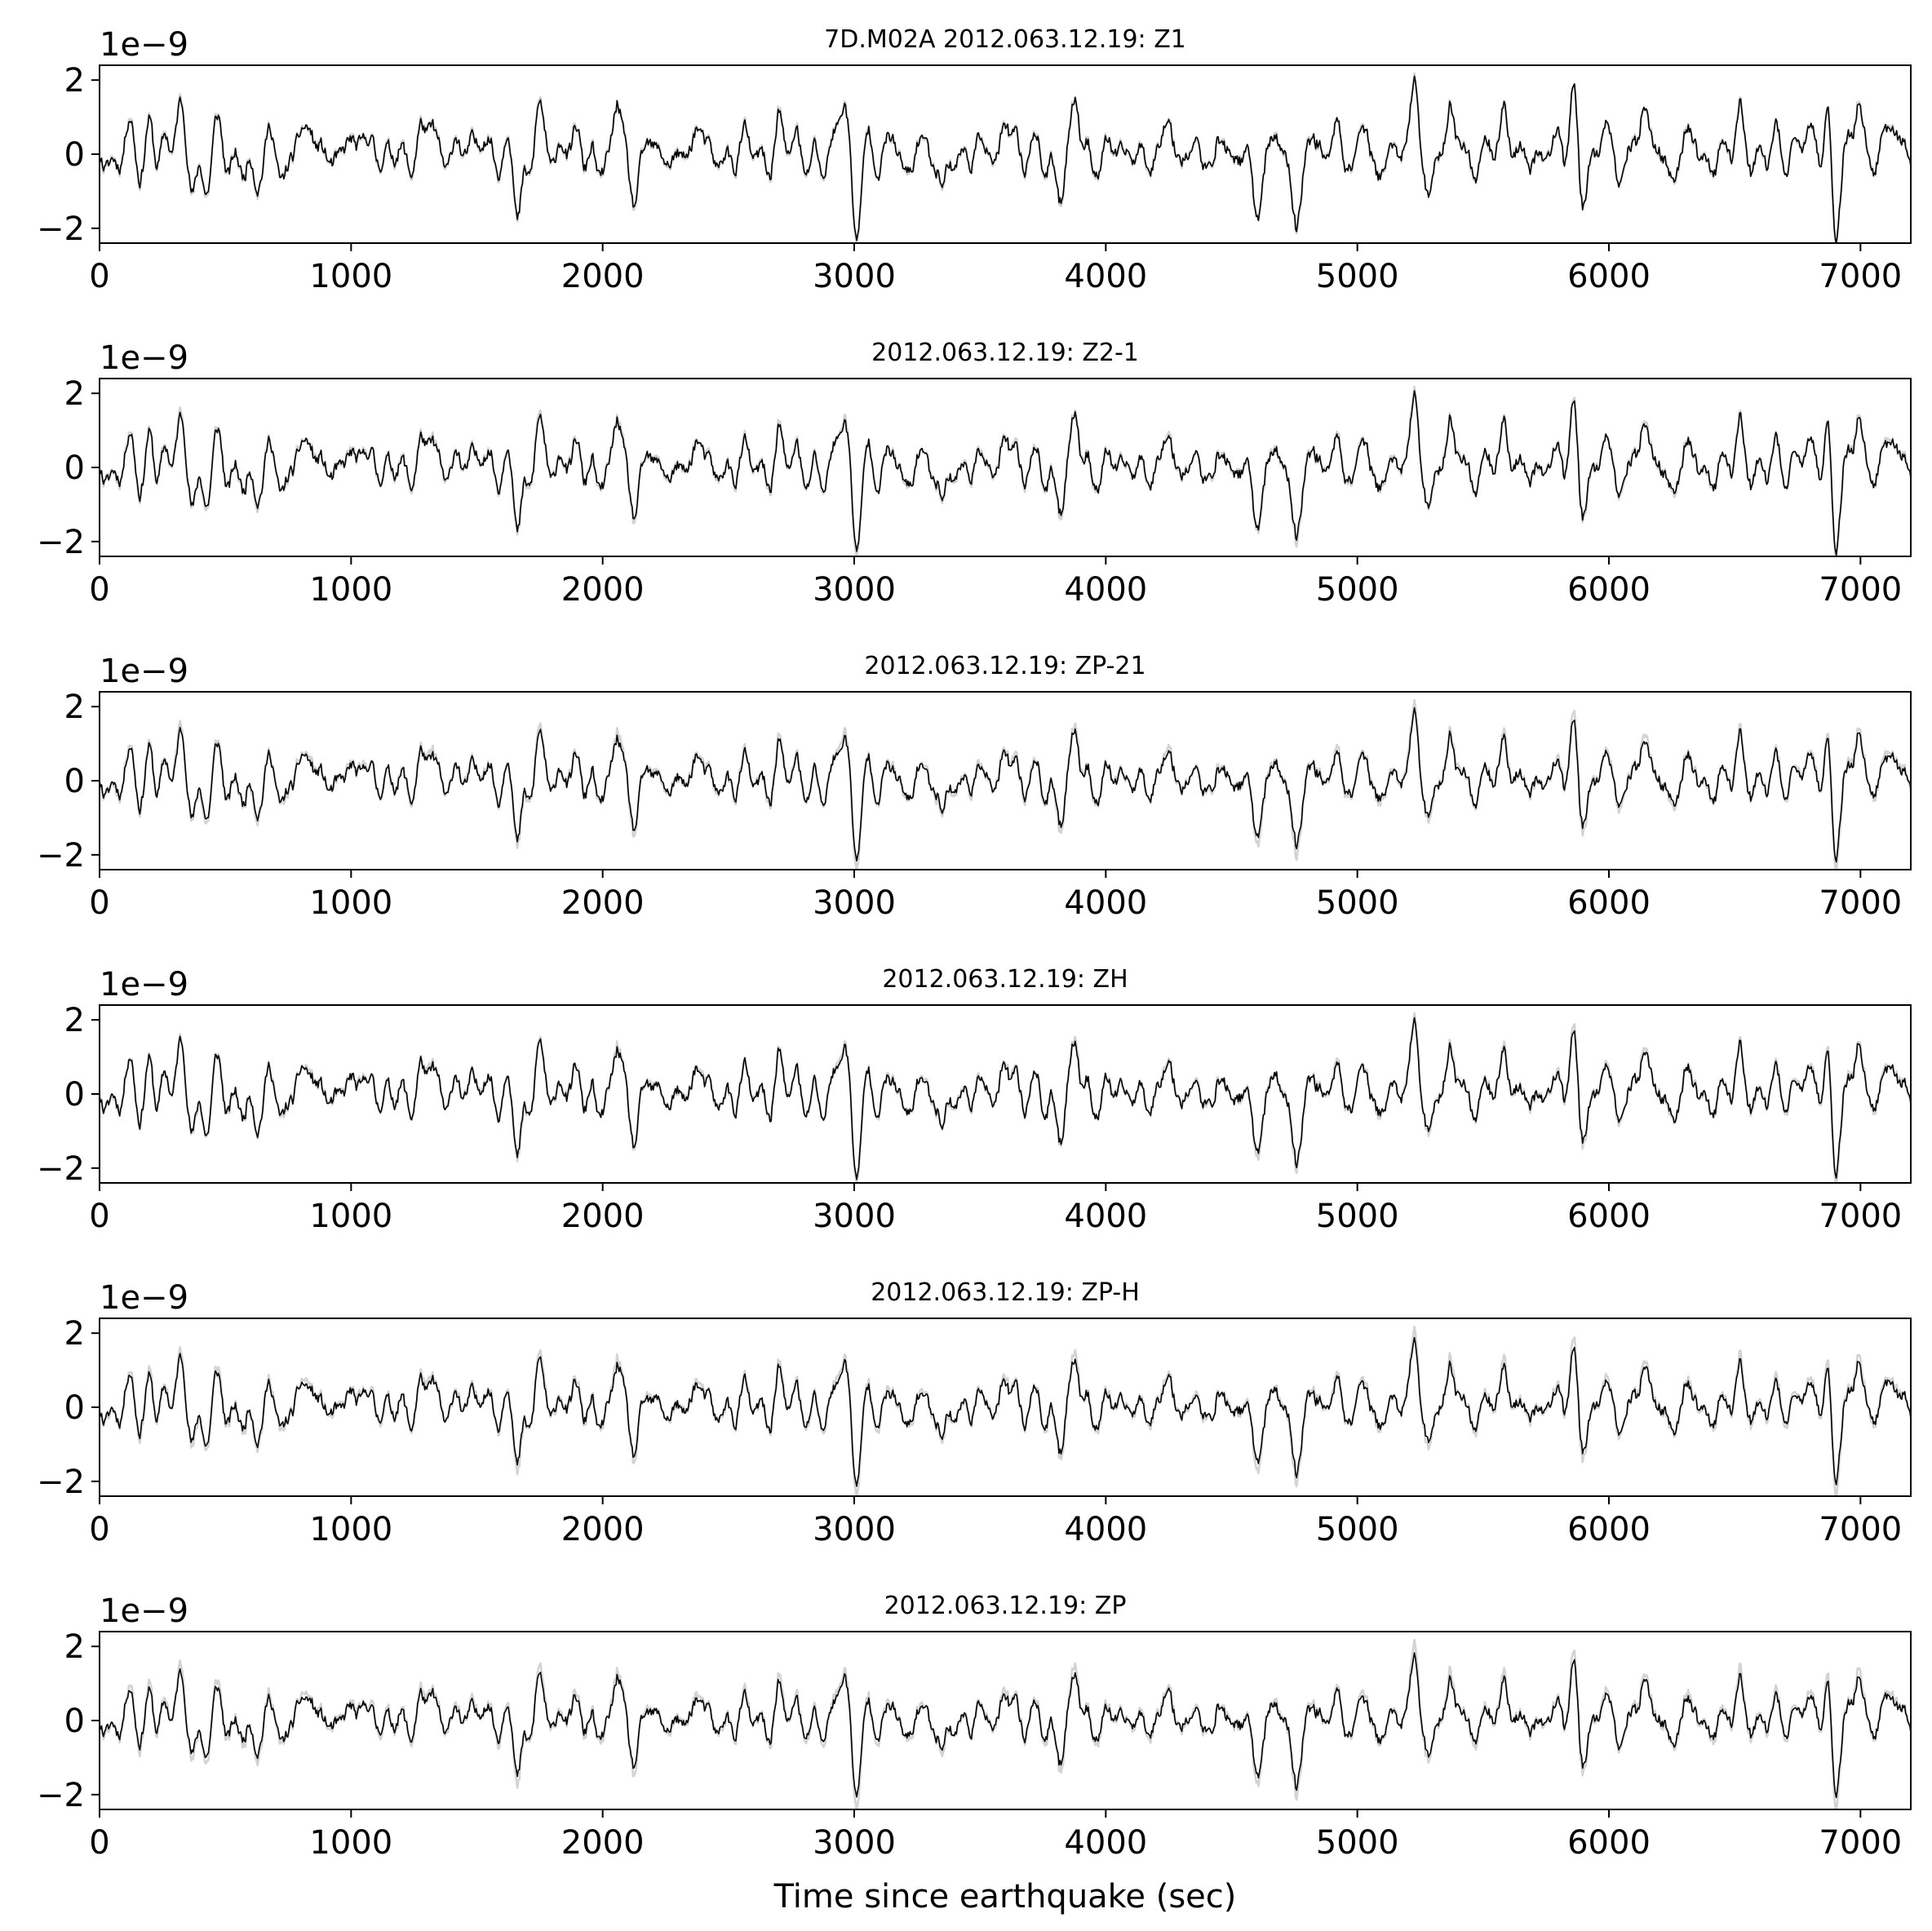  I want to click on panel-title: 2012.063.12.19: ZH, so click(1005, 980).